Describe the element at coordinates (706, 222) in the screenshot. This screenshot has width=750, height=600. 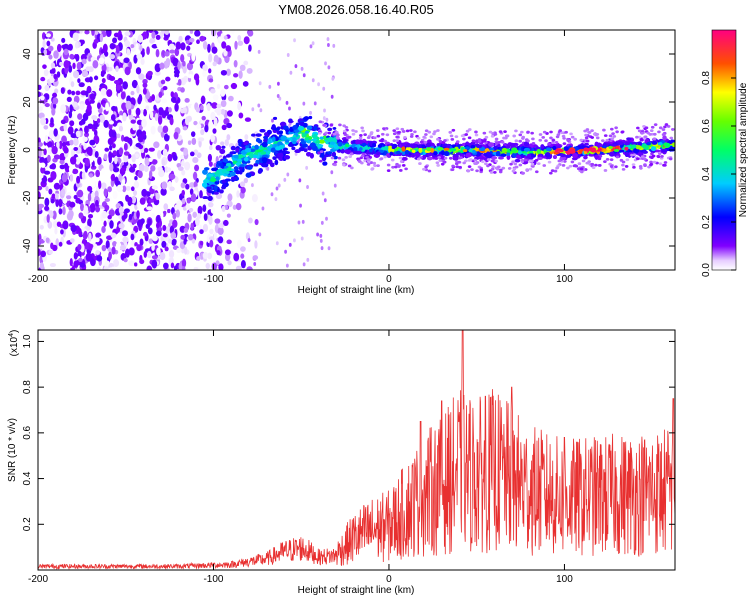
I see `colorbar-tick-label: 0.2` at that location.